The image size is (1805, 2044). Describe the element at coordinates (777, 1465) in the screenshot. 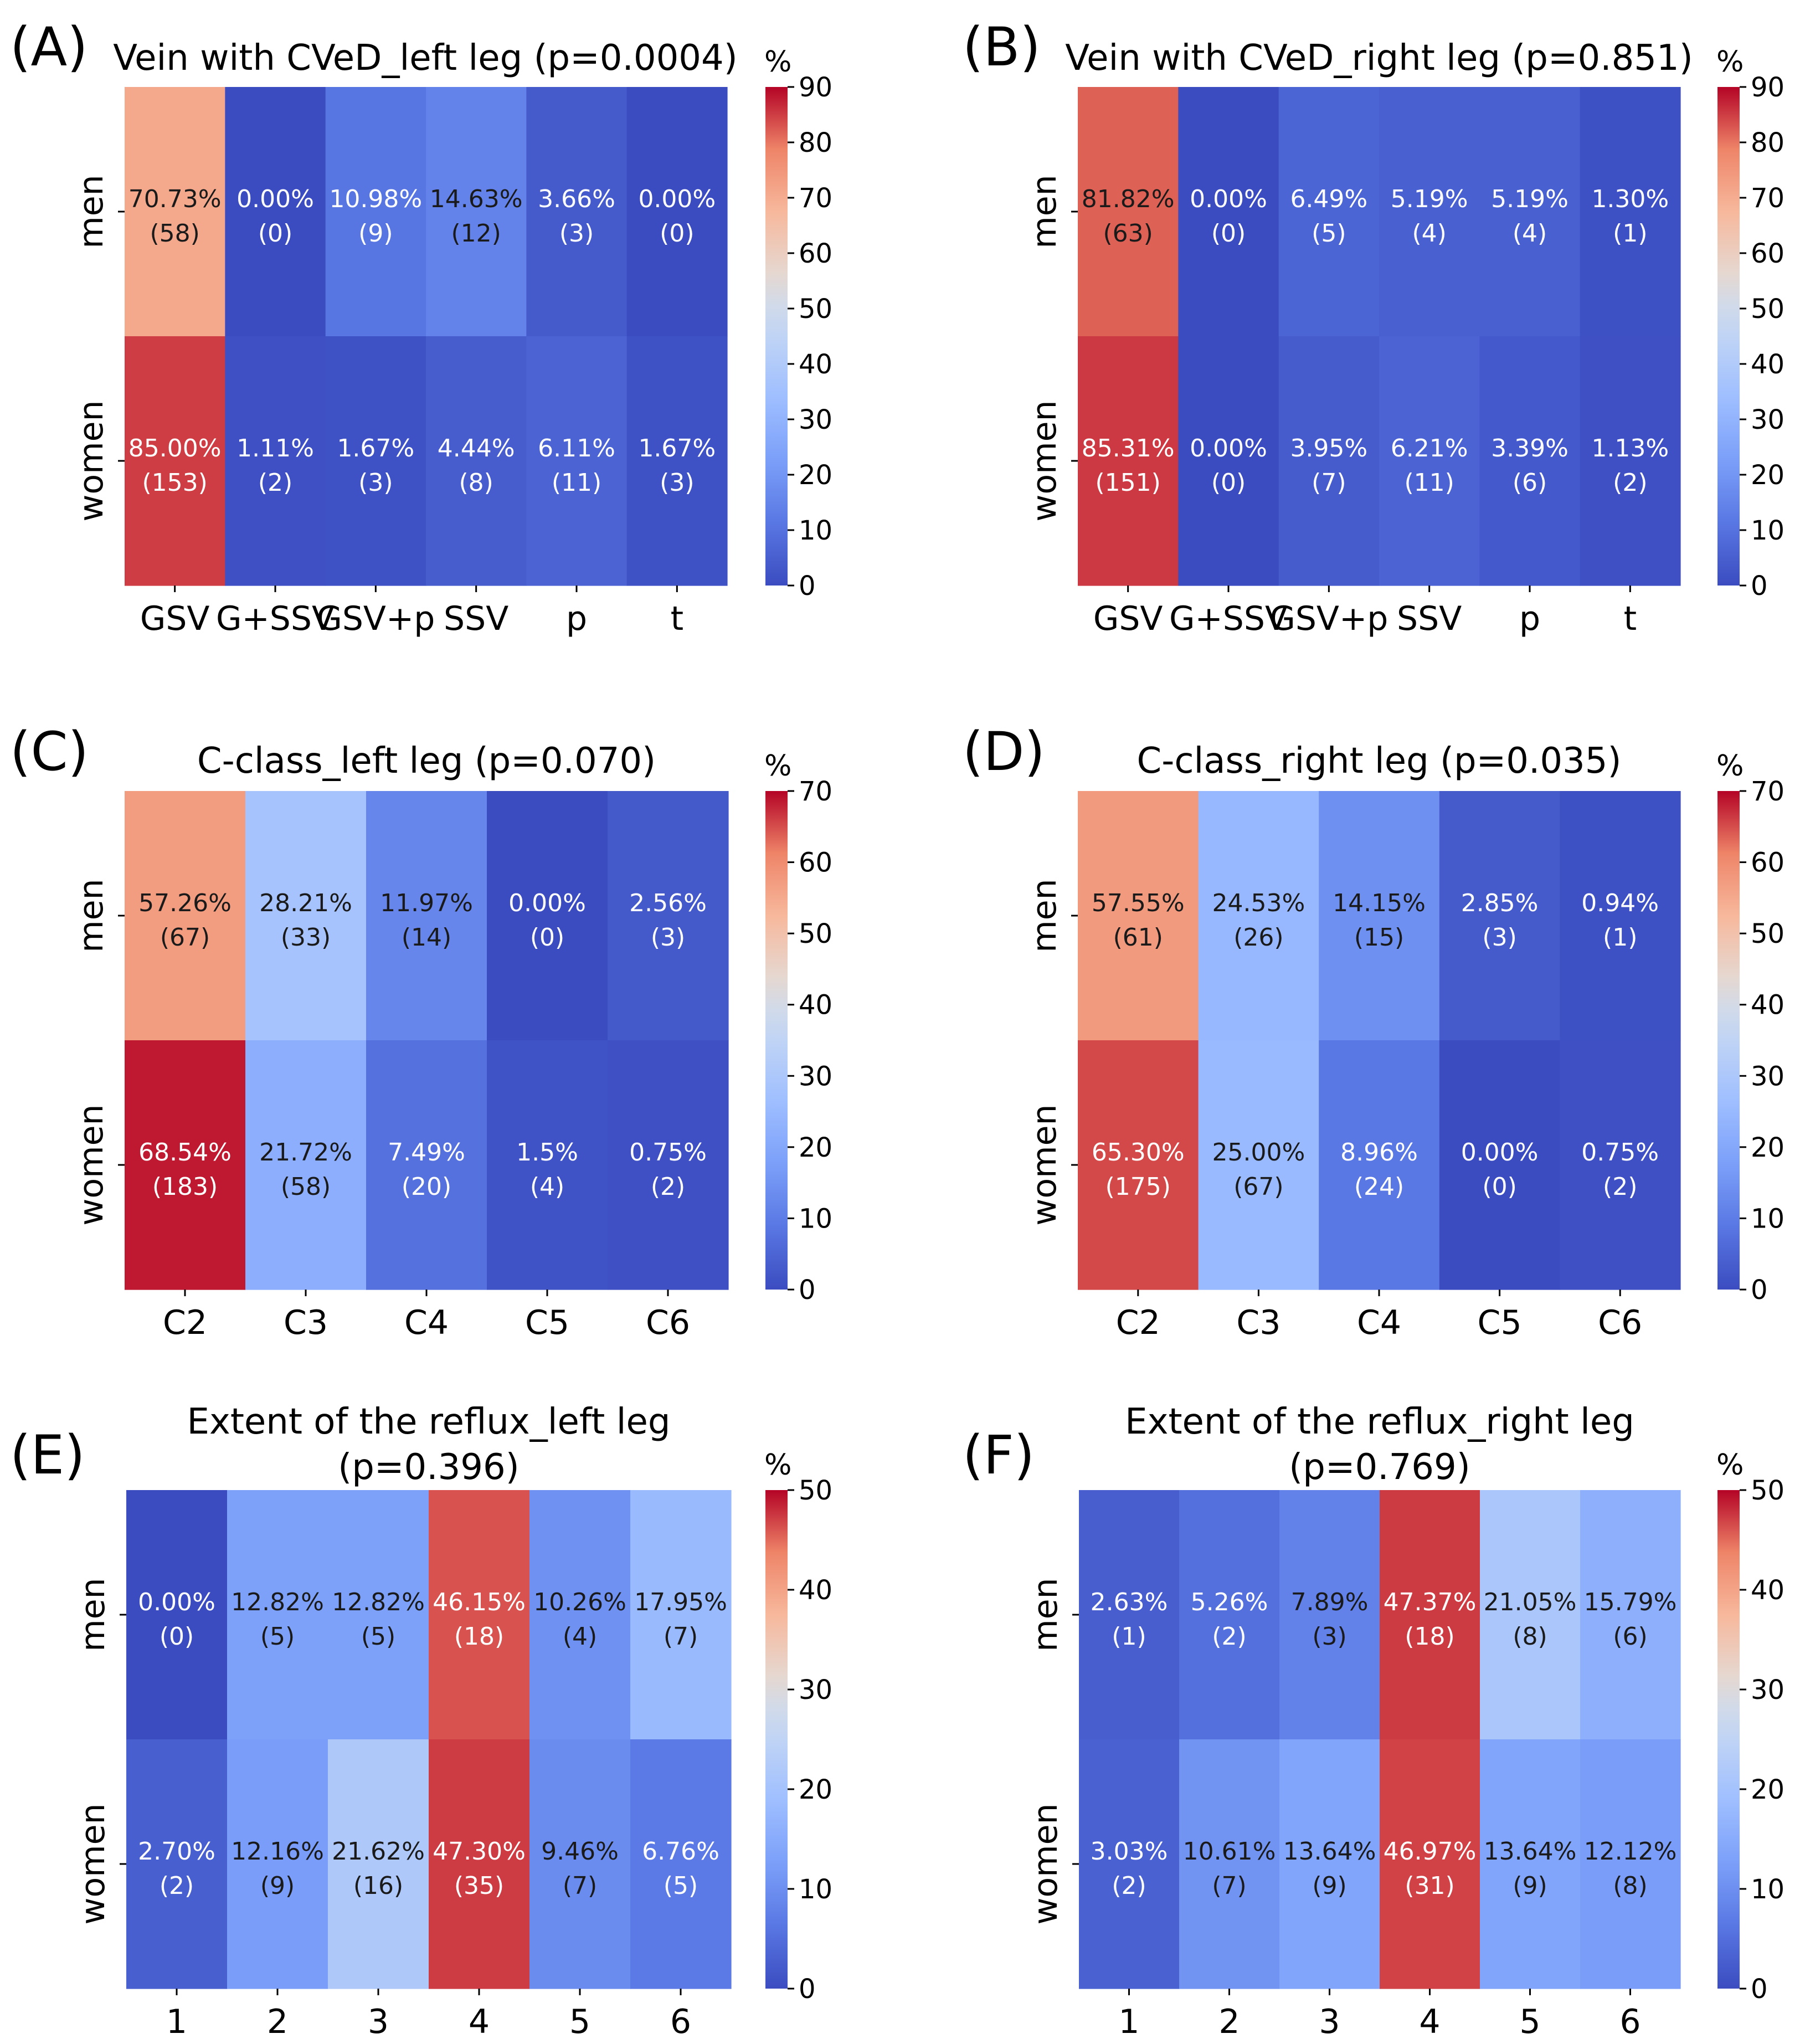

I see `colorbar-unit-label: %` at that location.